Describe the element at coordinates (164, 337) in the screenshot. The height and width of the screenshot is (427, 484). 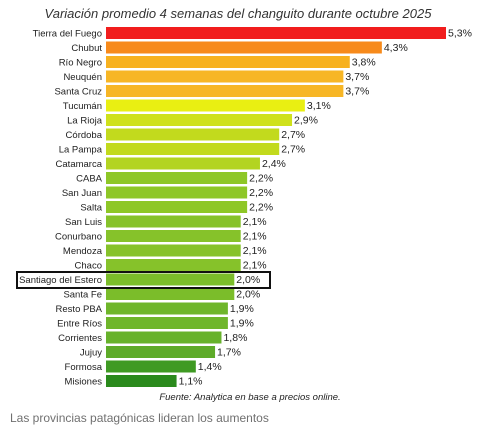
I see `bar-corrientes` at that location.